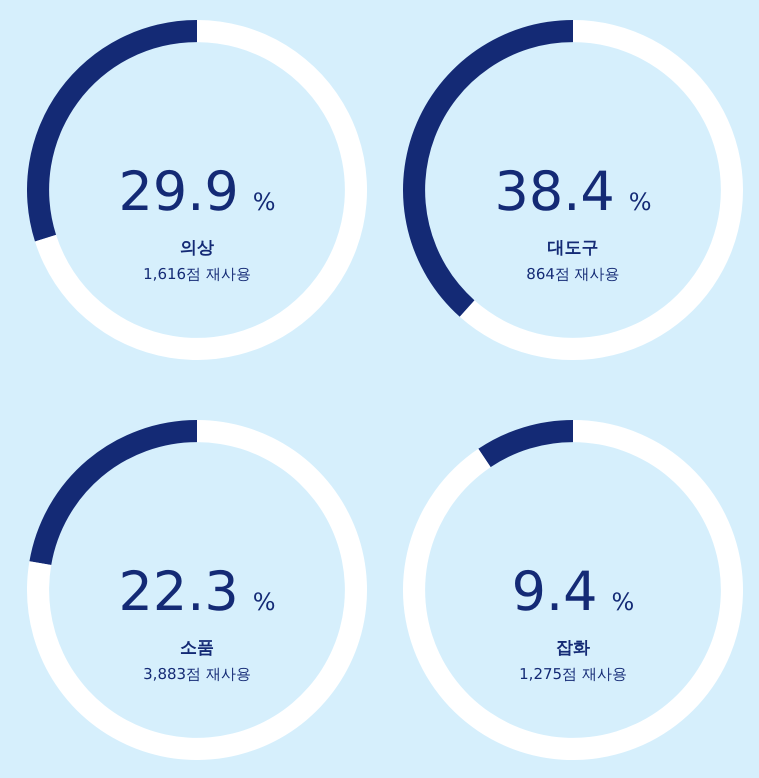  I want to click on text: 22.3 %, so click(197, 591).